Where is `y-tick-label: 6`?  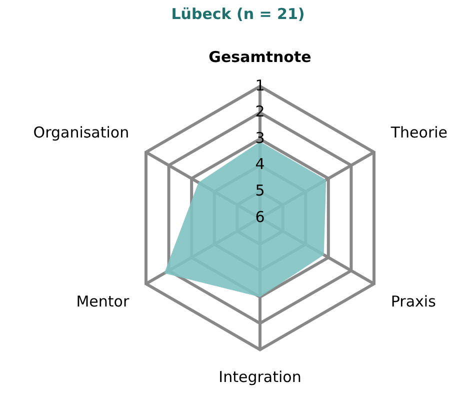
y-tick-label: 6 is located at coordinates (260, 217).